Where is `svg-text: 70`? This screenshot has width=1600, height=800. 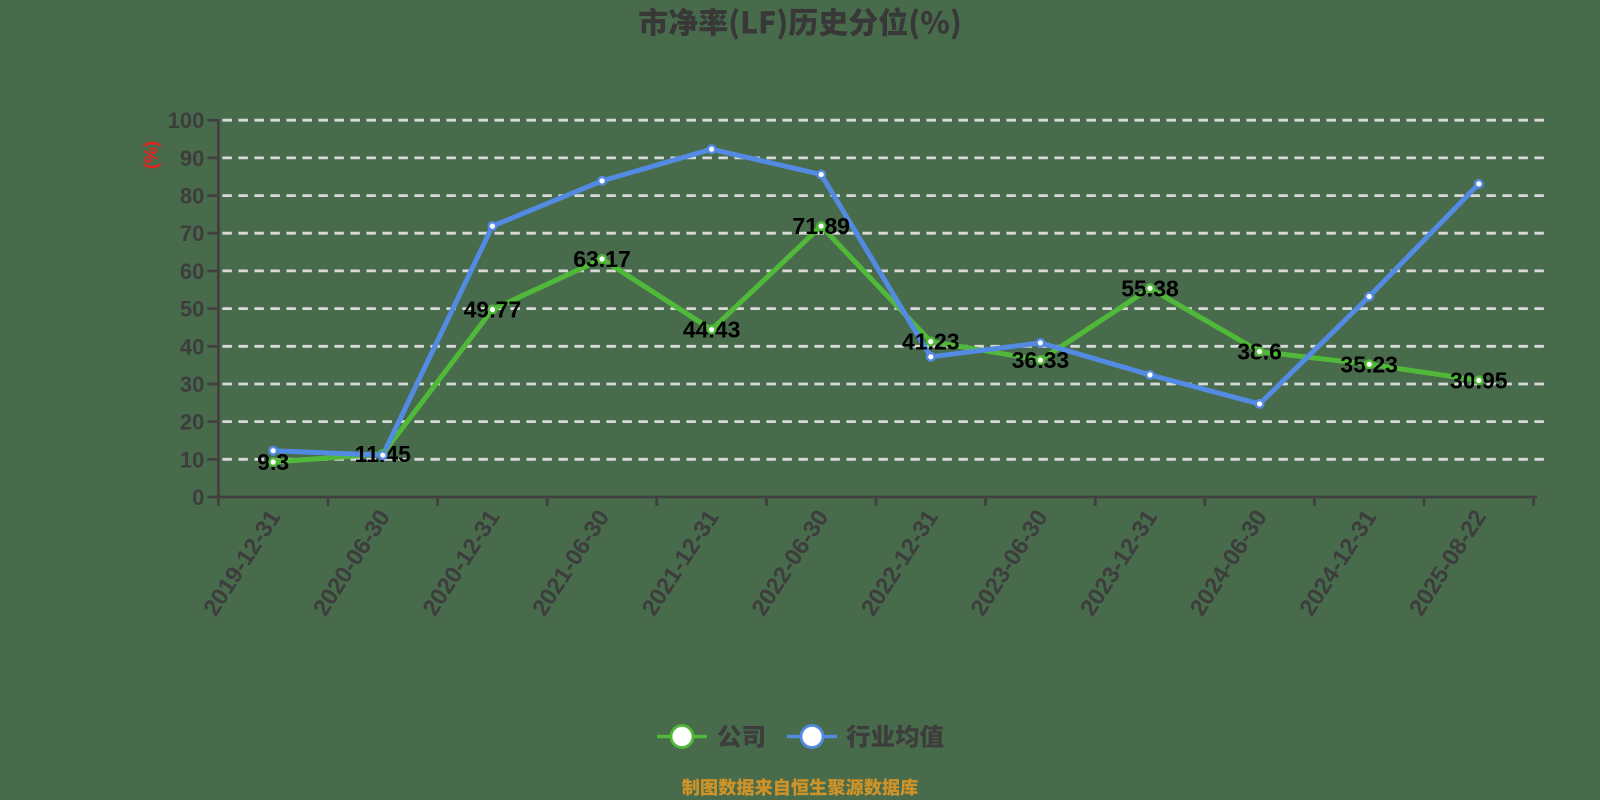
svg-text: 70 is located at coordinates (192, 233).